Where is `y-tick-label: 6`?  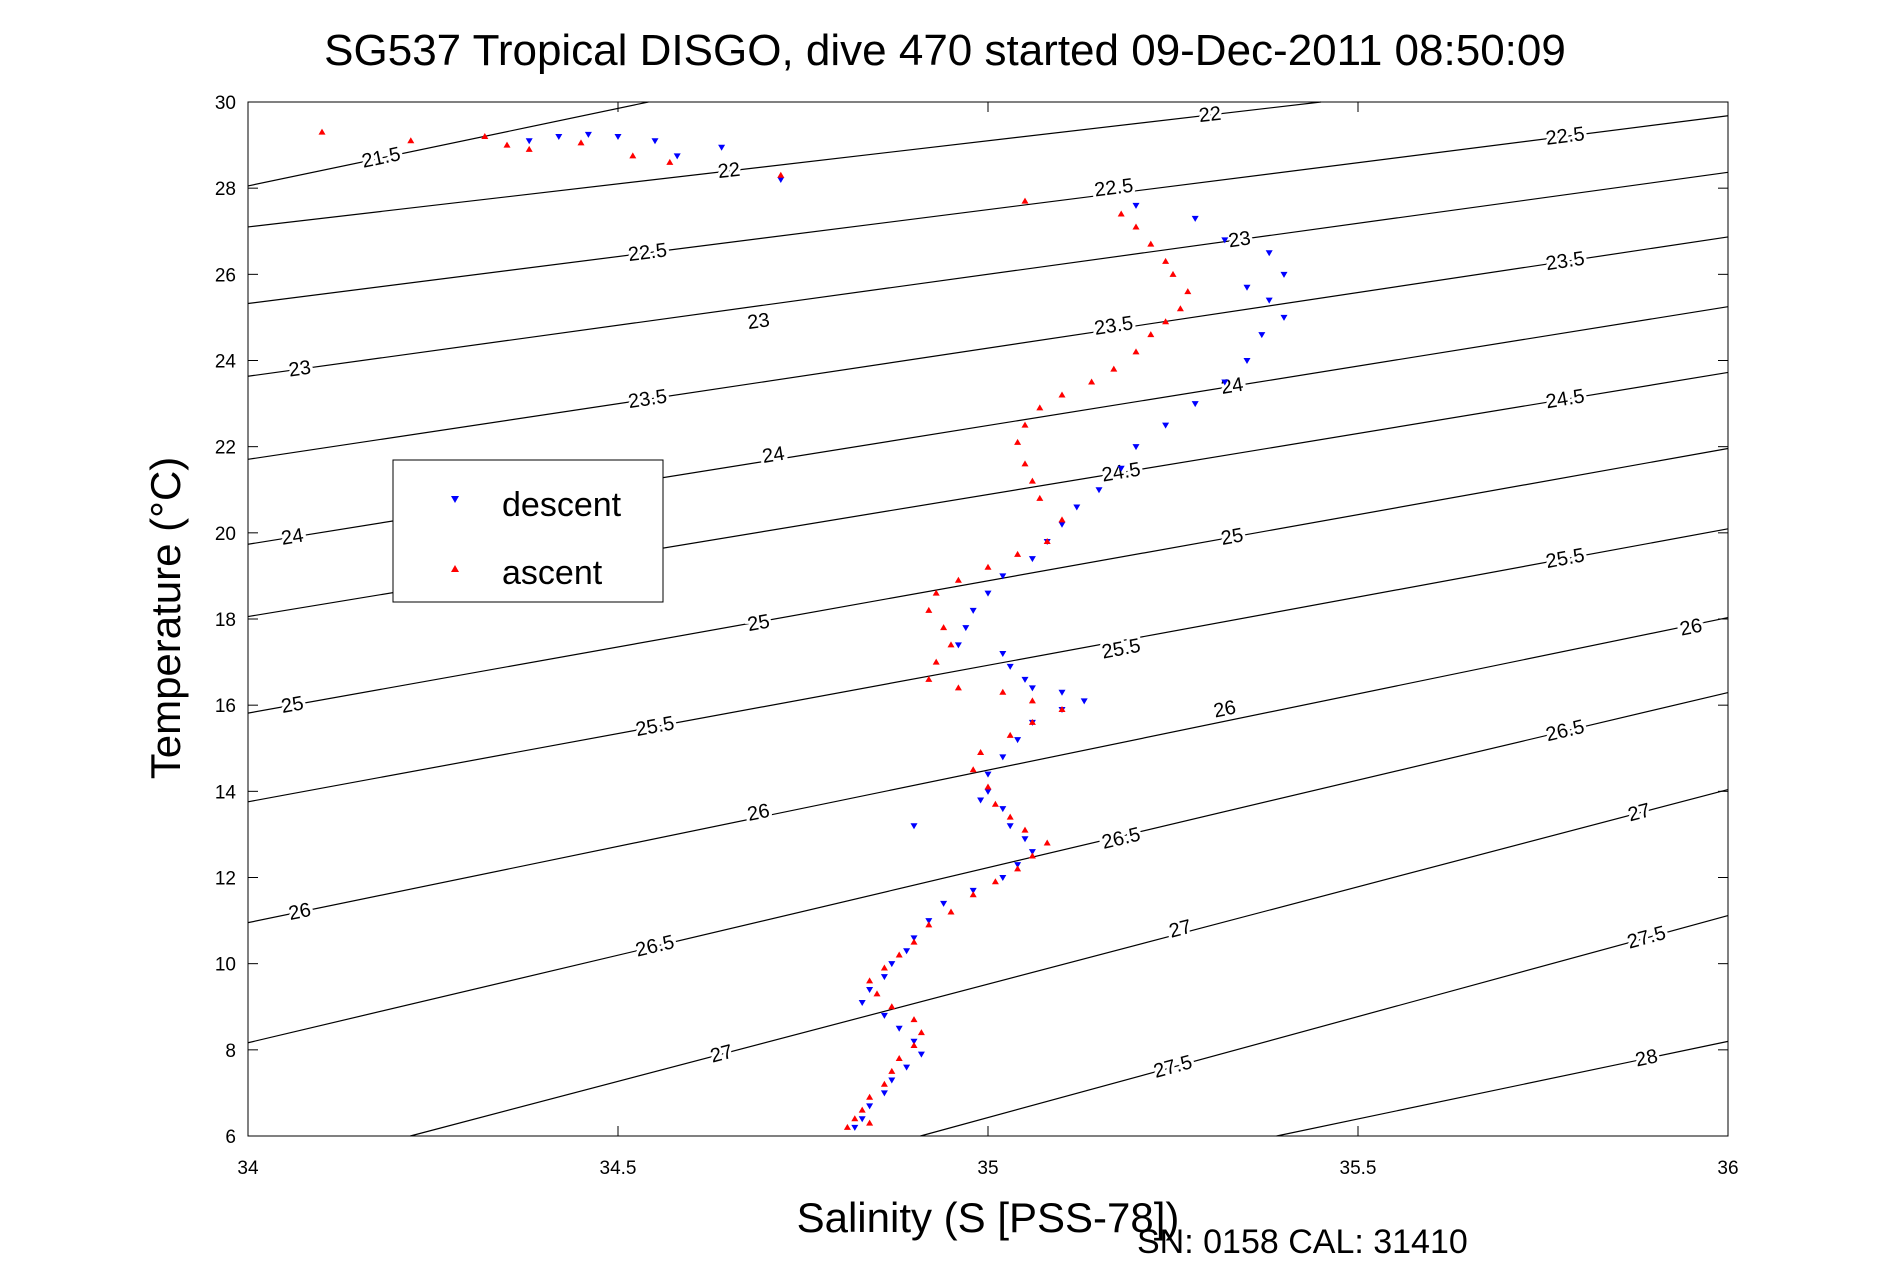
y-tick-label: 6 is located at coordinates (230, 1137).